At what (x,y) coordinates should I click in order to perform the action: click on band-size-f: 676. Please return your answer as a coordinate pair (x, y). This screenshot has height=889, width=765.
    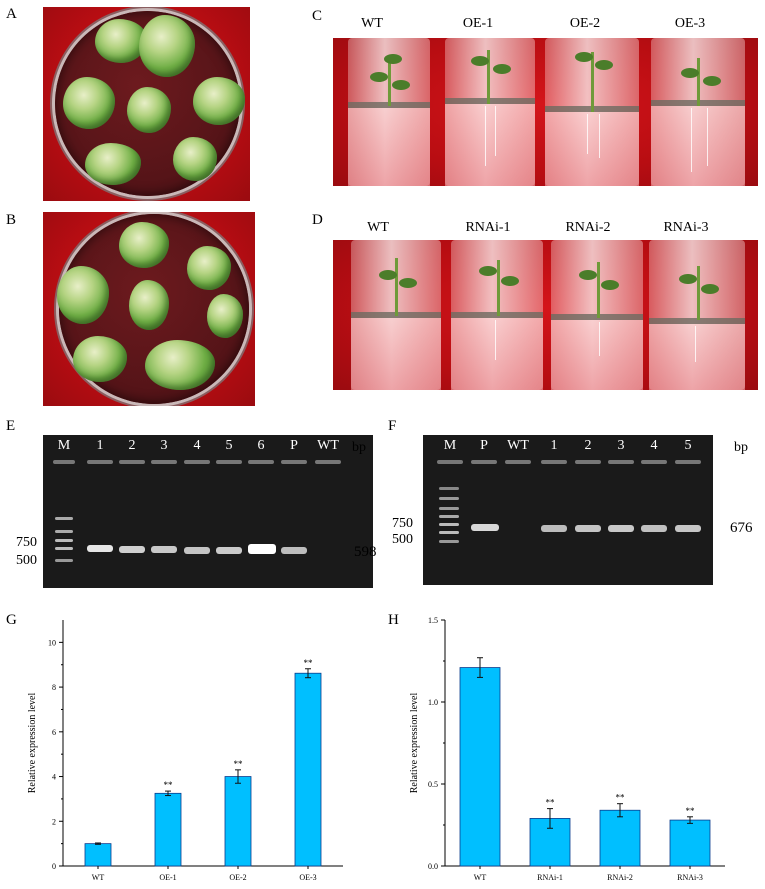
    Looking at the image, I should click on (741, 528).